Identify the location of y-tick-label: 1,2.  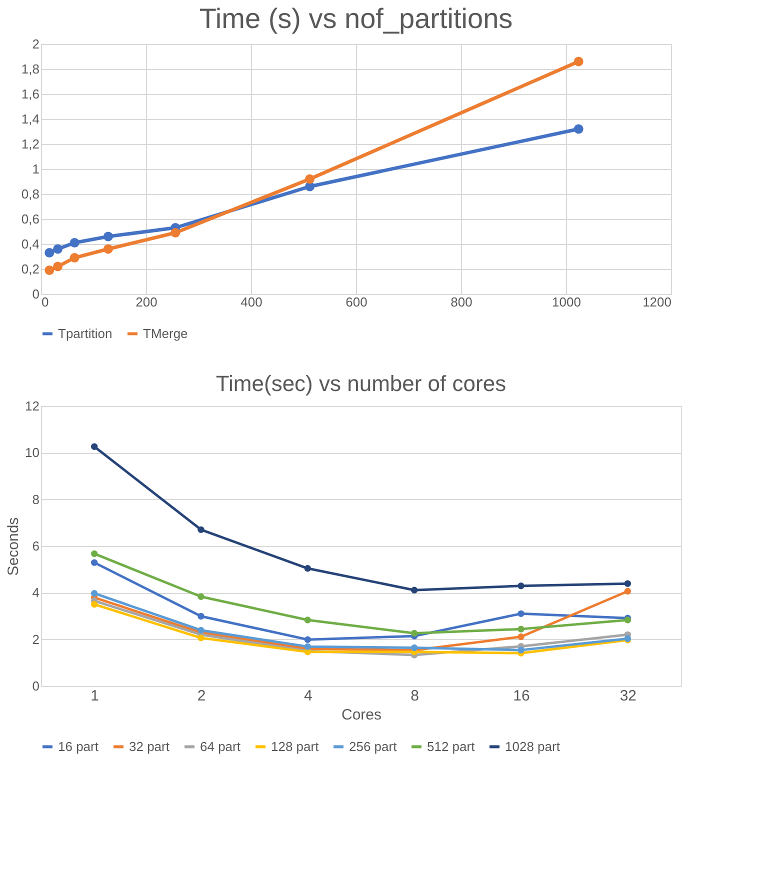
(30, 144).